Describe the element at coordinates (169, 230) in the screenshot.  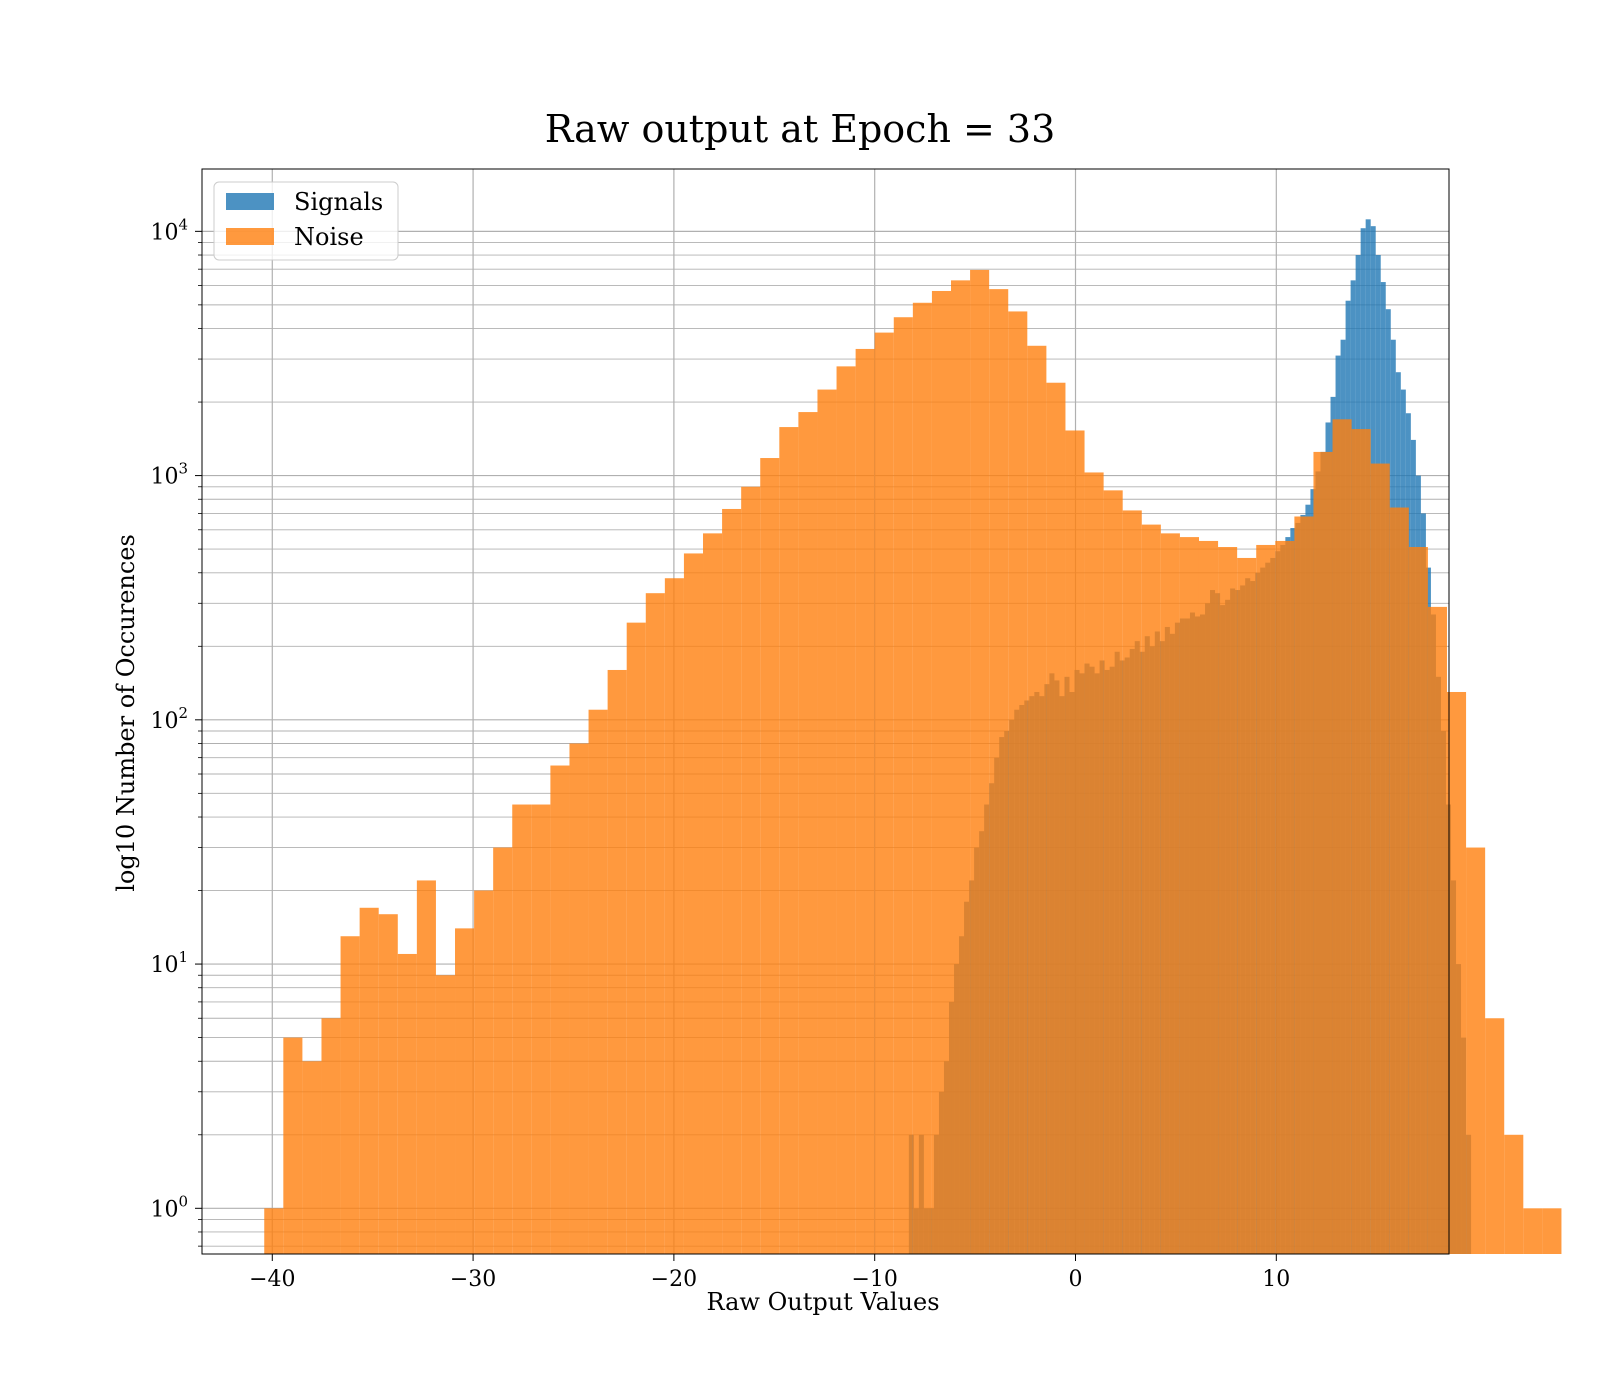
I see `y-tick-label: 10⁴` at that location.